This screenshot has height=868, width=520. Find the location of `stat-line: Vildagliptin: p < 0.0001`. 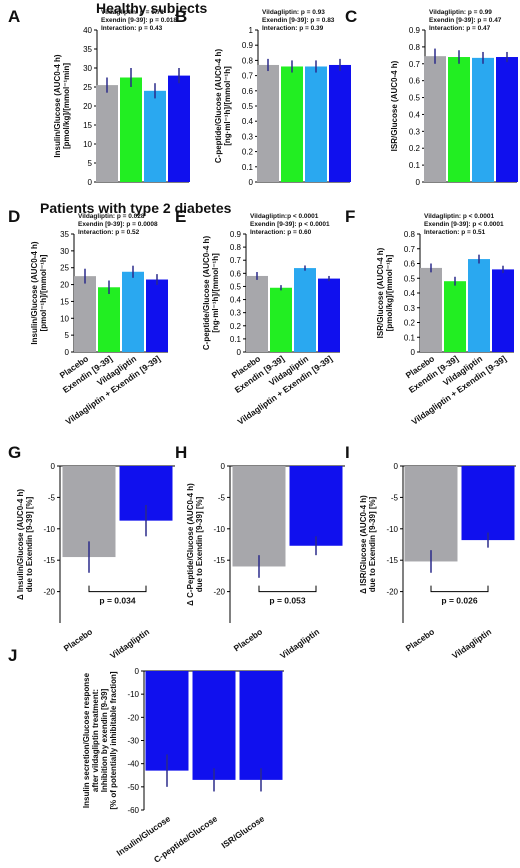

stat-line: Vildagliptin: p < 0.0001 is located at coordinates (459, 216).